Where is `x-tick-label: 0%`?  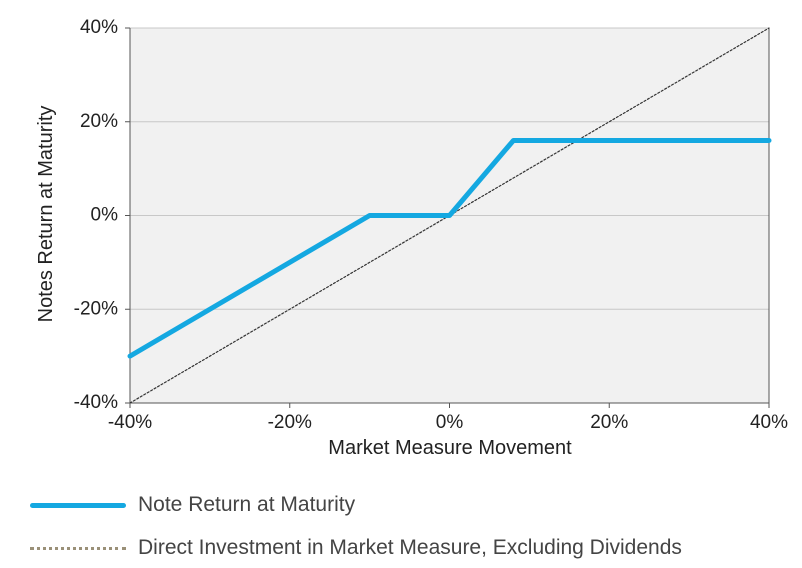 x-tick-label: 0% is located at coordinates (450, 422).